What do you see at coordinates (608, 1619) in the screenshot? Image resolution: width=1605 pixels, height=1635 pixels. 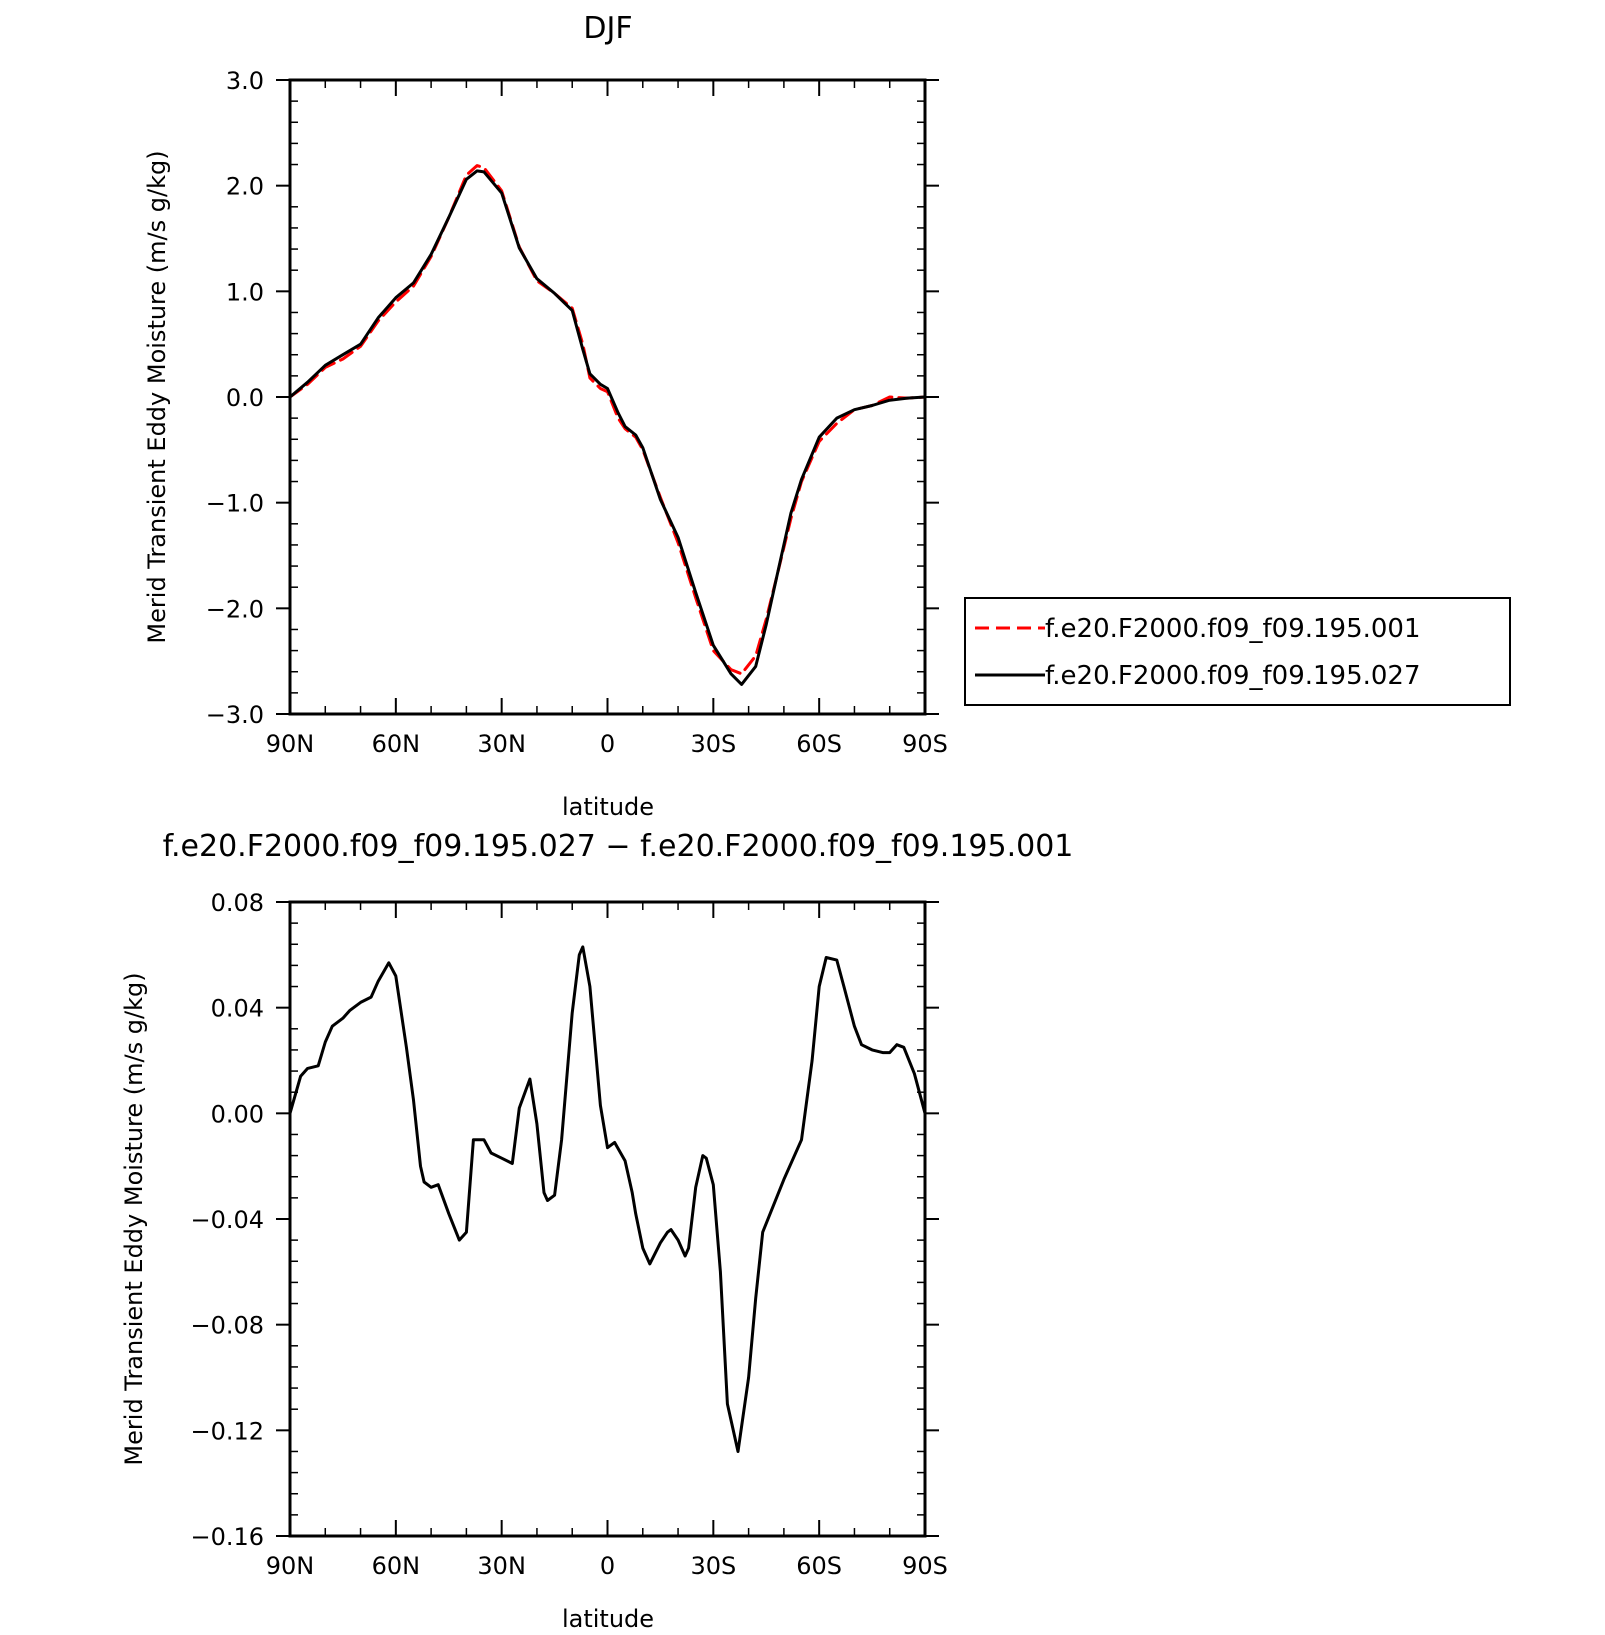 I see `bottom-x-axis-label: latitude` at bounding box center [608, 1619].